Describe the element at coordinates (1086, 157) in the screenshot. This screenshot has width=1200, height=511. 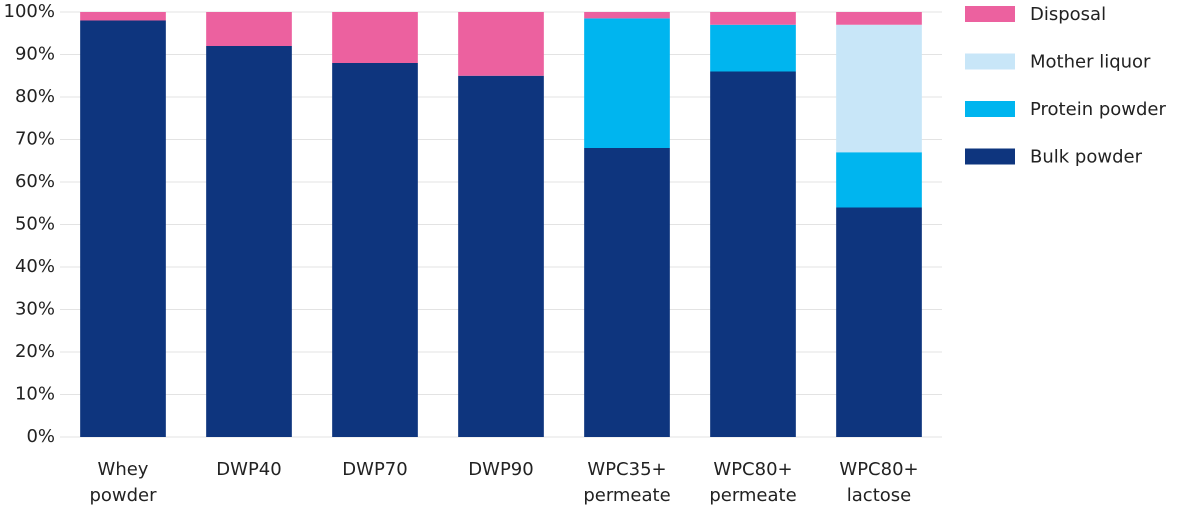
I see `legend-label: Bulk powder` at that location.